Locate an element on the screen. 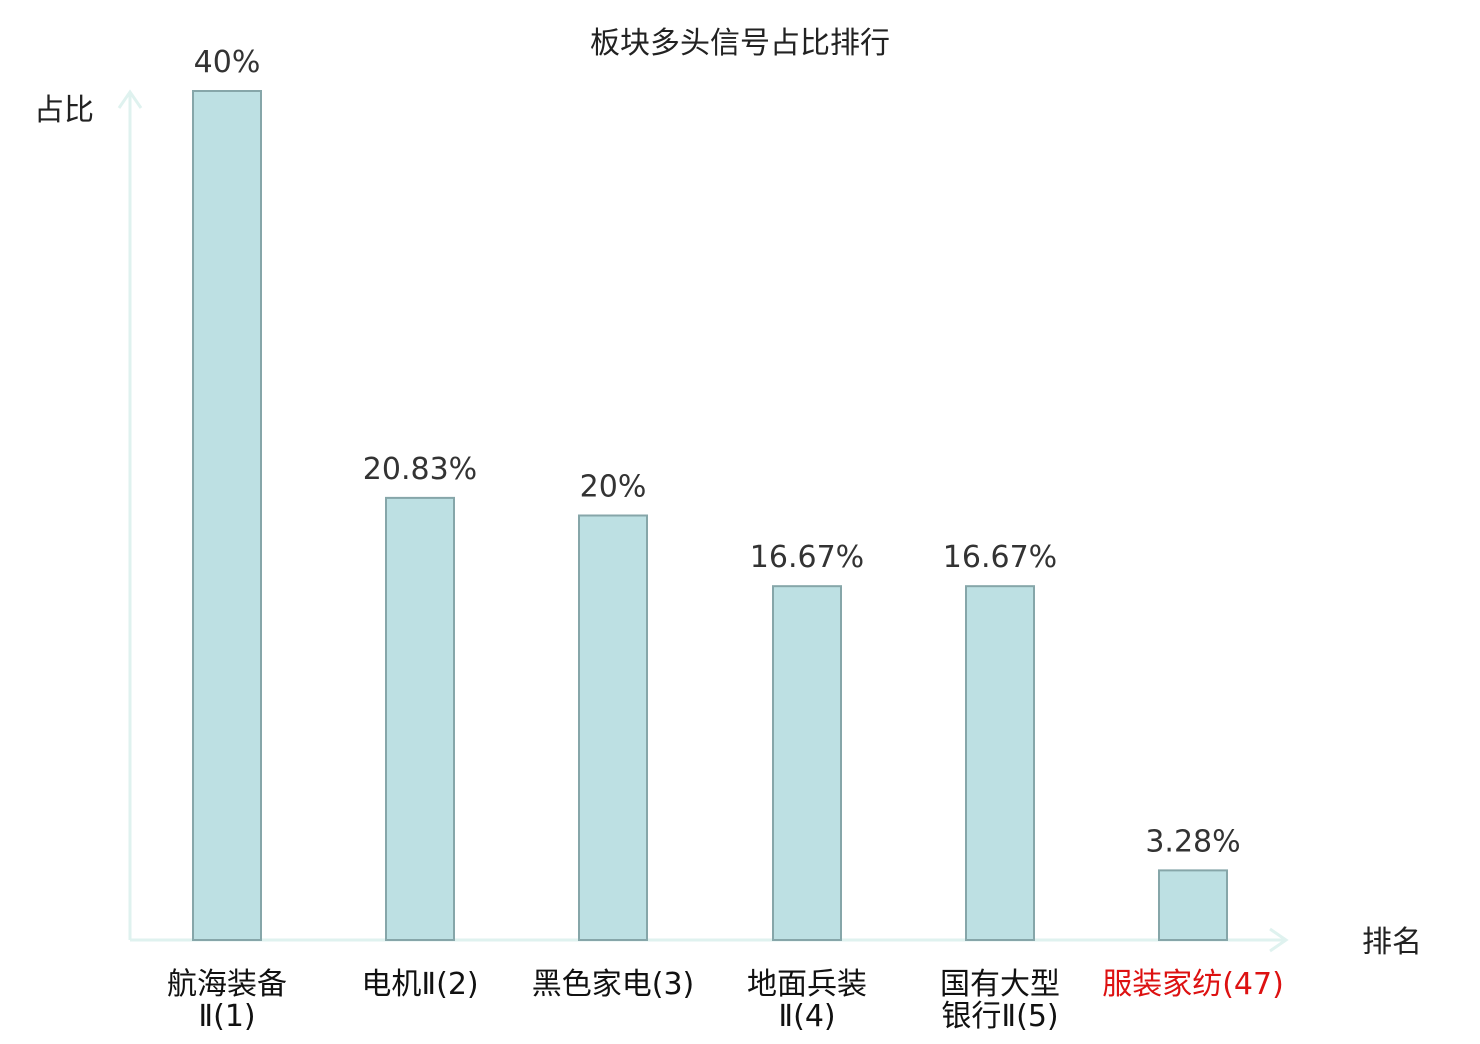 The width and height of the screenshot is (1480, 1044). chart-title: 板块多头信号占比排行 is located at coordinates (740, 43).